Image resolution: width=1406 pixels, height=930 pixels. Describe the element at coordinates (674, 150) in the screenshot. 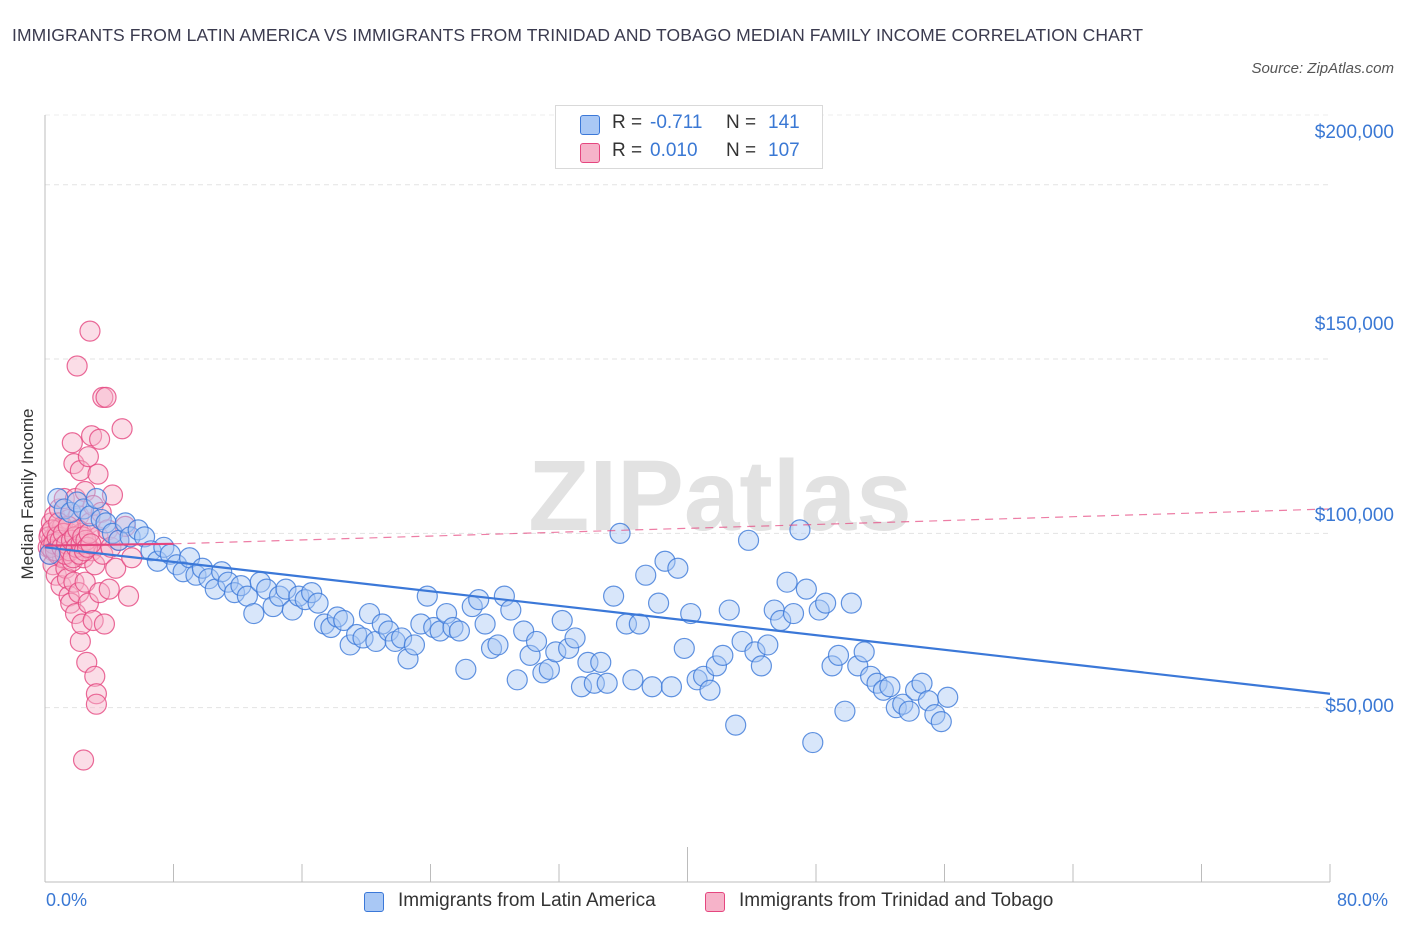

I see `legend-r-value: 0.010` at that location.